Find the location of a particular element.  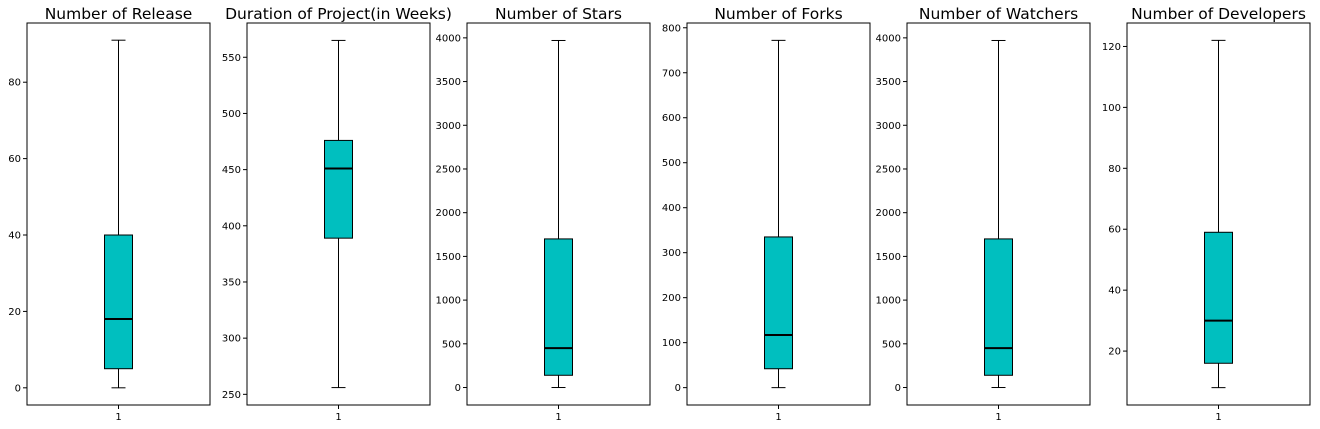

y-tick-label: 800 is located at coordinates (671, 28).